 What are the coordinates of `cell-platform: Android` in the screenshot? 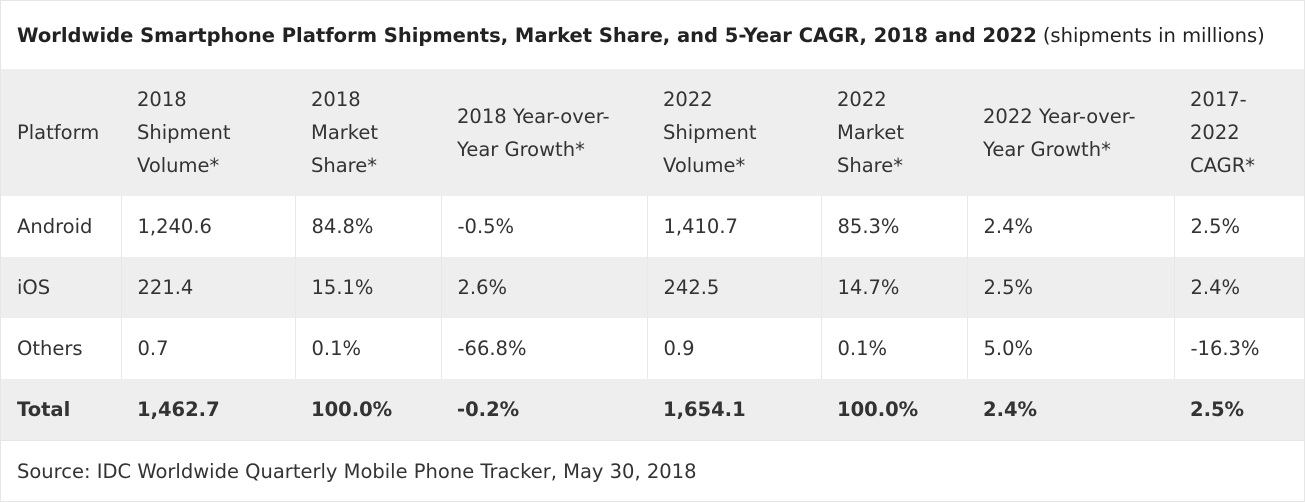 It's located at (61, 226).